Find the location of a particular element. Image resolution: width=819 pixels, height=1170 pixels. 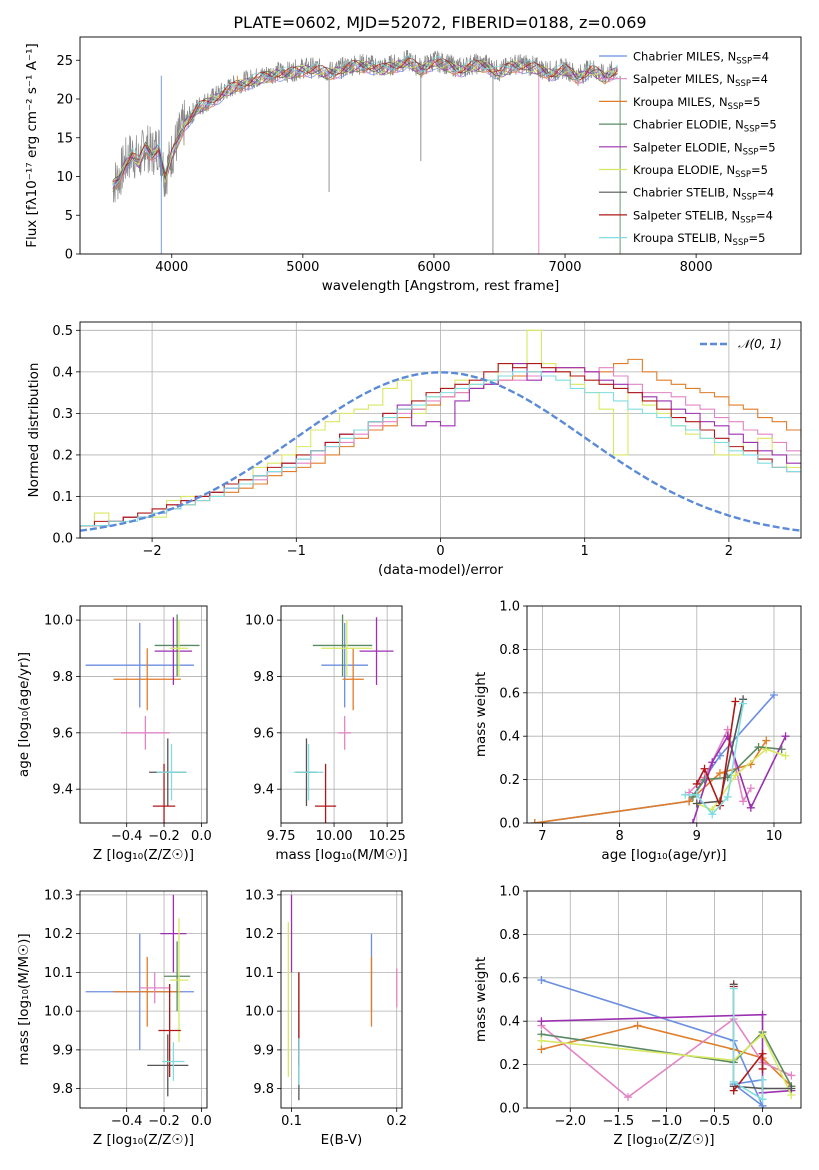

x-tick-label: 7 is located at coordinates (542, 836).